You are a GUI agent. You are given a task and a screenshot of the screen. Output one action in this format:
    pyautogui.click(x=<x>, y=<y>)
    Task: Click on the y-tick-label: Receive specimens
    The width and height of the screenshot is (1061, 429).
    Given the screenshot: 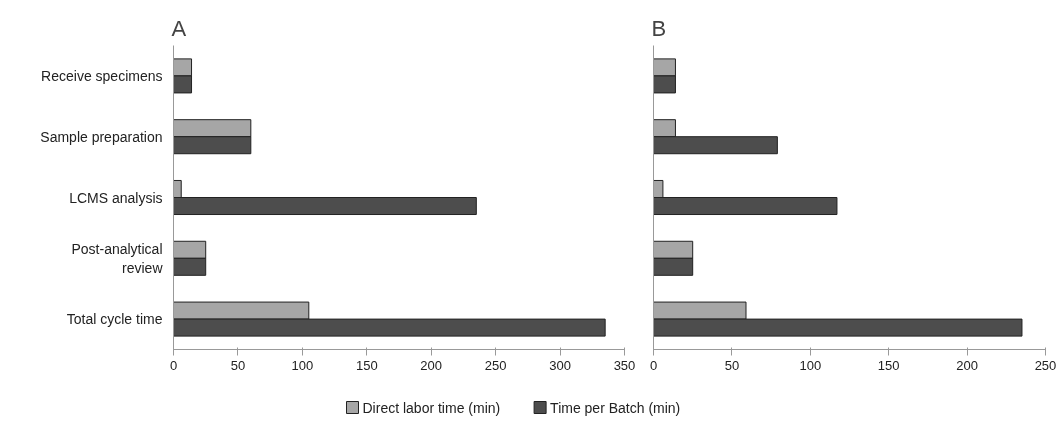 What is the action you would take?
    pyautogui.click(x=102, y=75)
    